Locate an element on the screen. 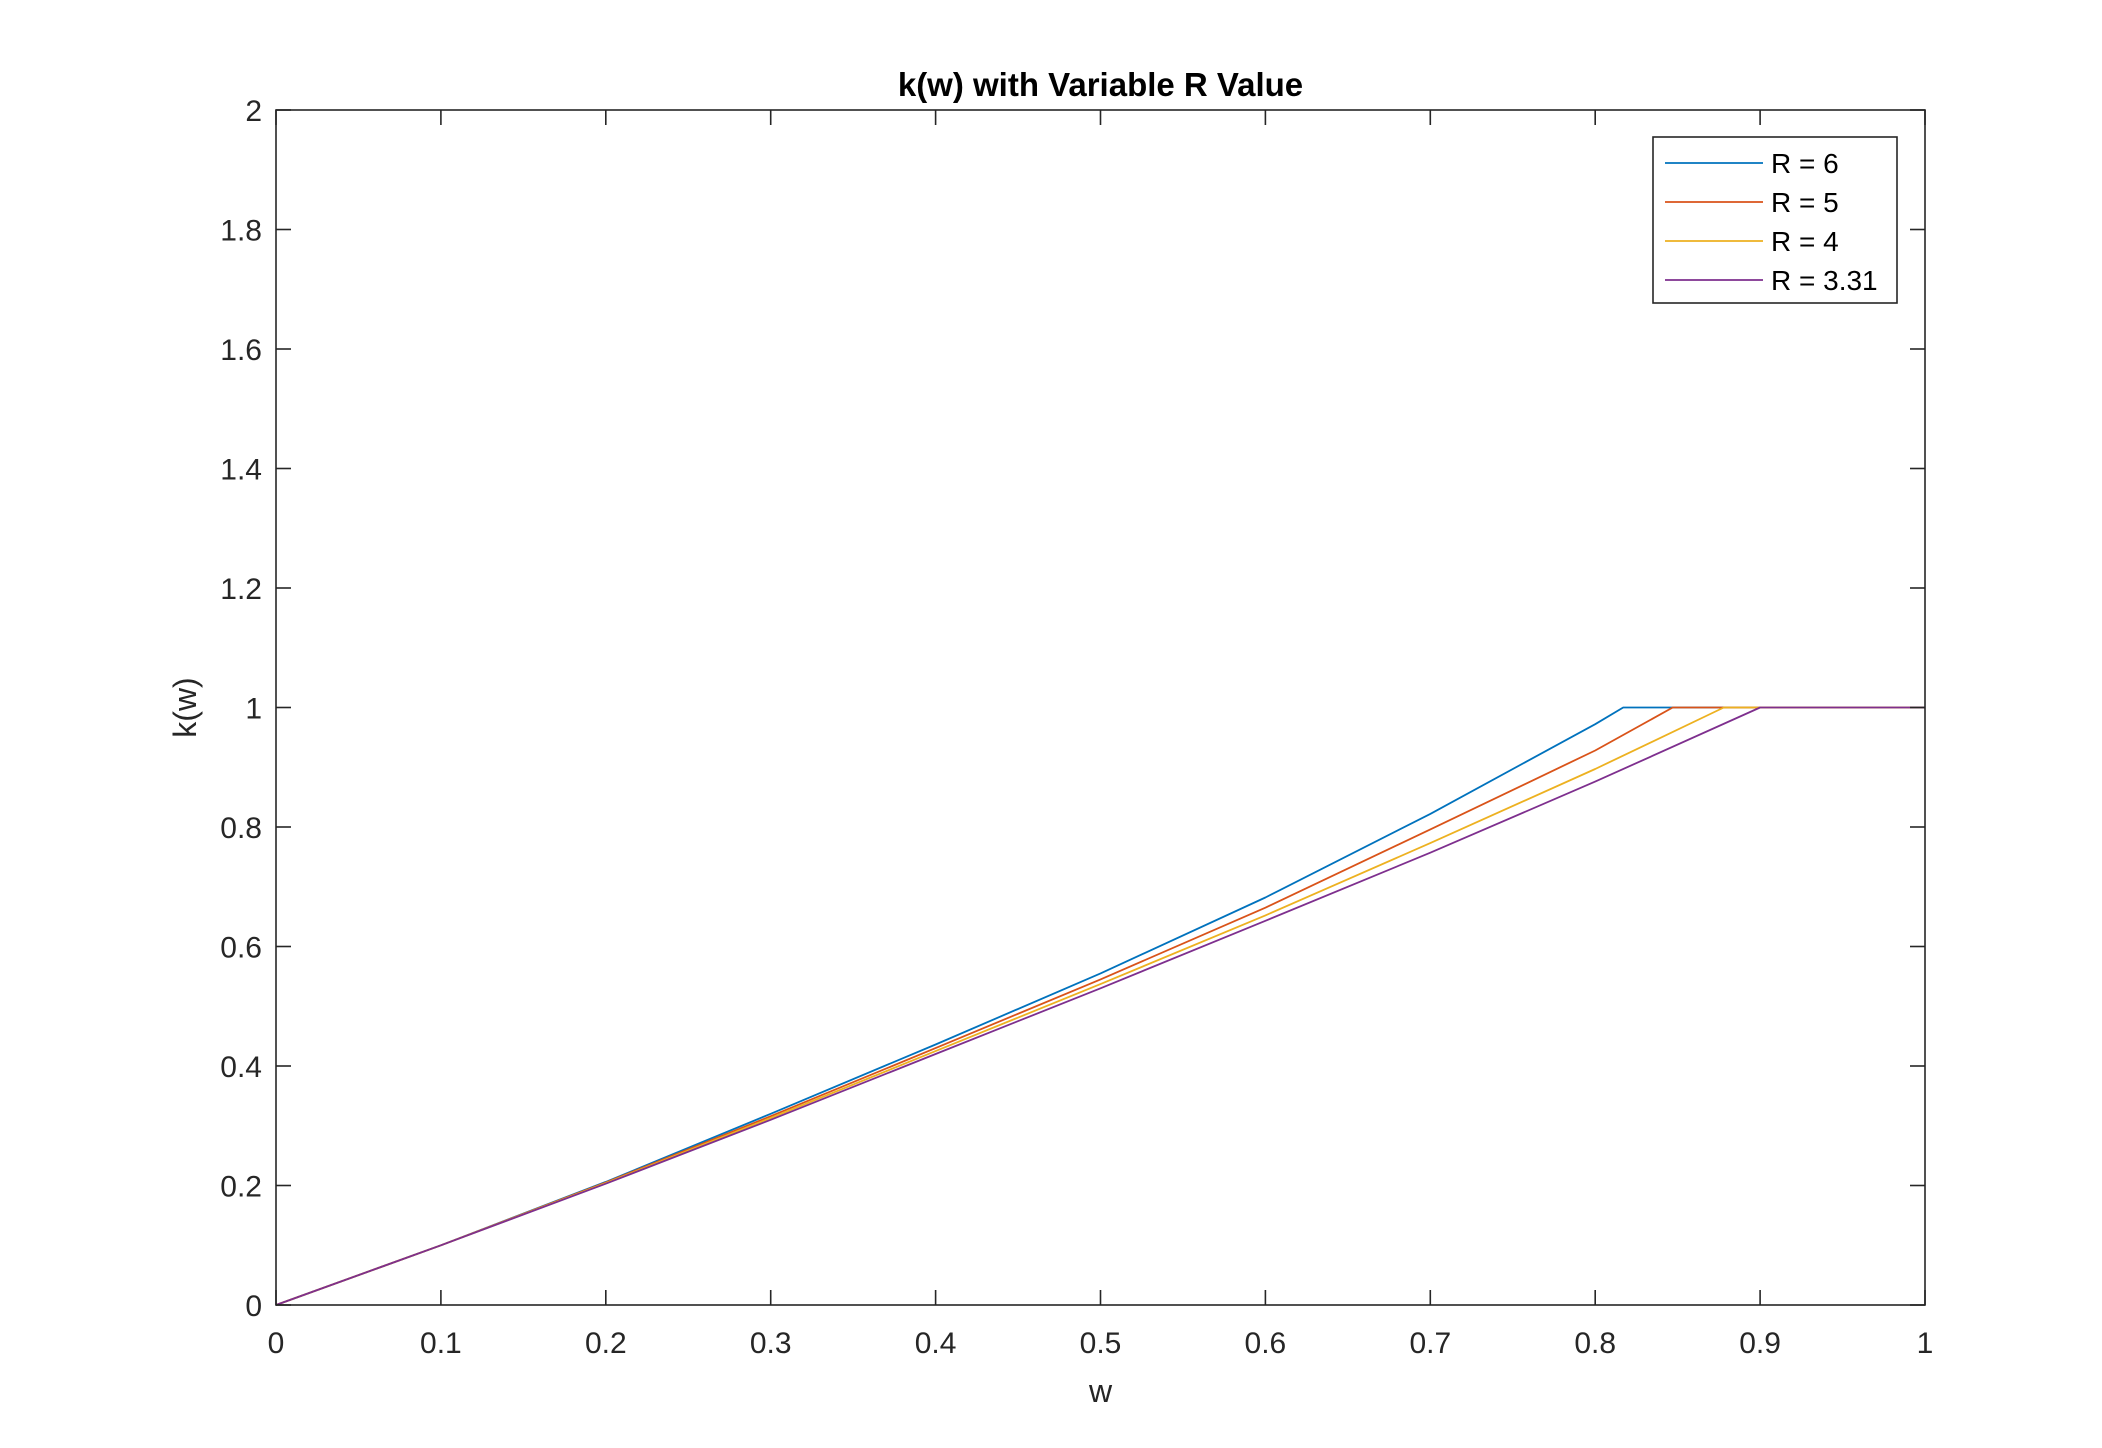 The image size is (2102, 1448). y-tick-label: 1 is located at coordinates (253, 709).